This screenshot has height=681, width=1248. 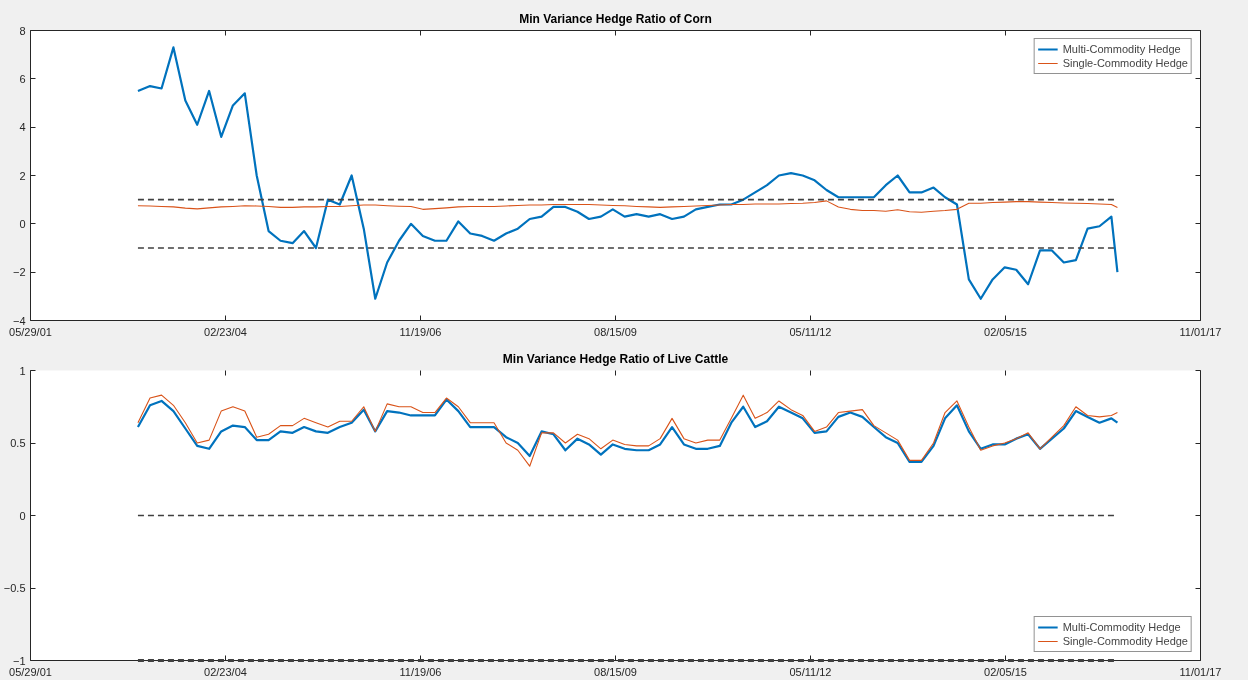 What do you see at coordinates (22, 78) in the screenshot?
I see `y-tick-label: 6` at bounding box center [22, 78].